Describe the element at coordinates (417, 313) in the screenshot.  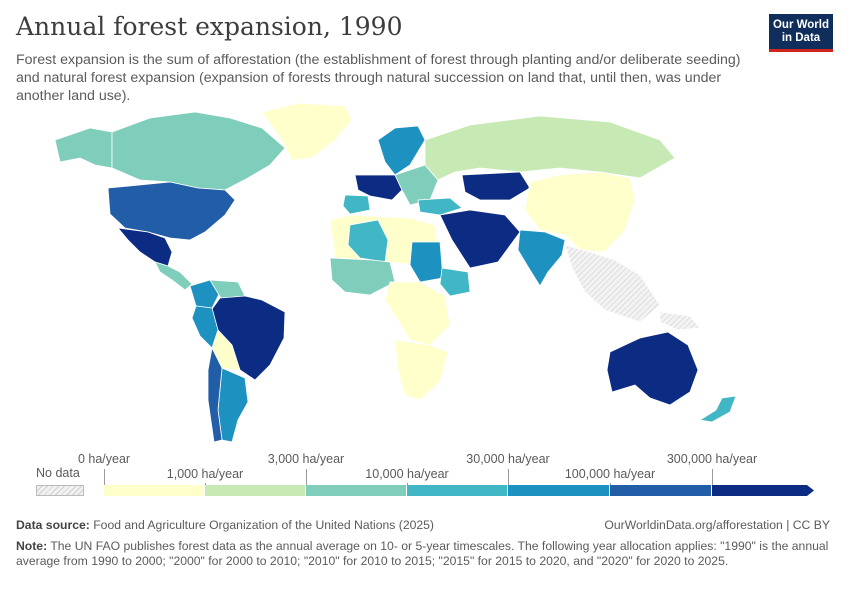
I see `map-region-central-africa` at that location.